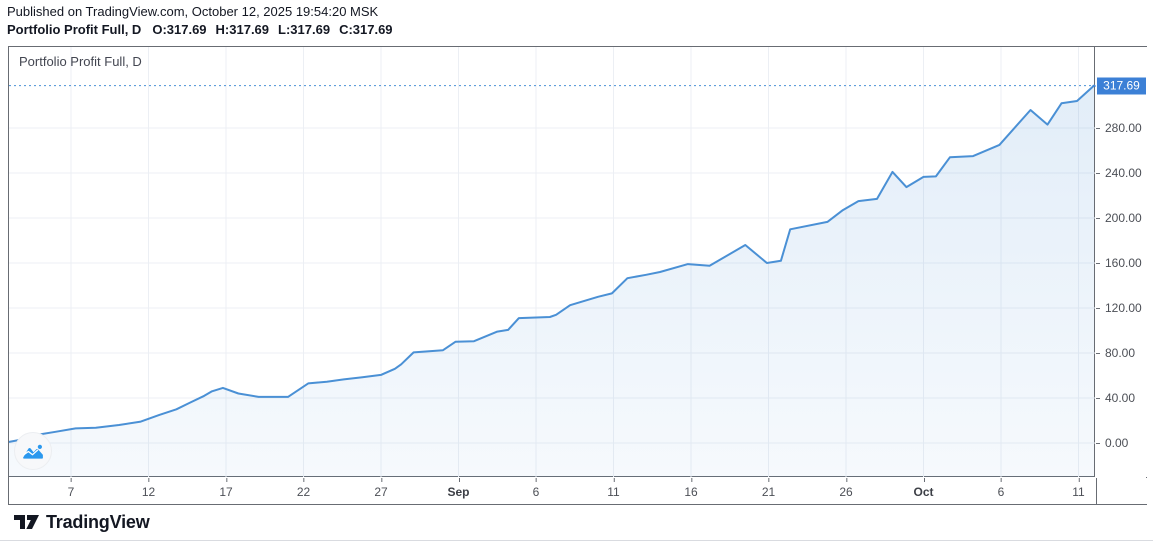  I want to click on price-axis-label: 40.00, so click(1115, 398).